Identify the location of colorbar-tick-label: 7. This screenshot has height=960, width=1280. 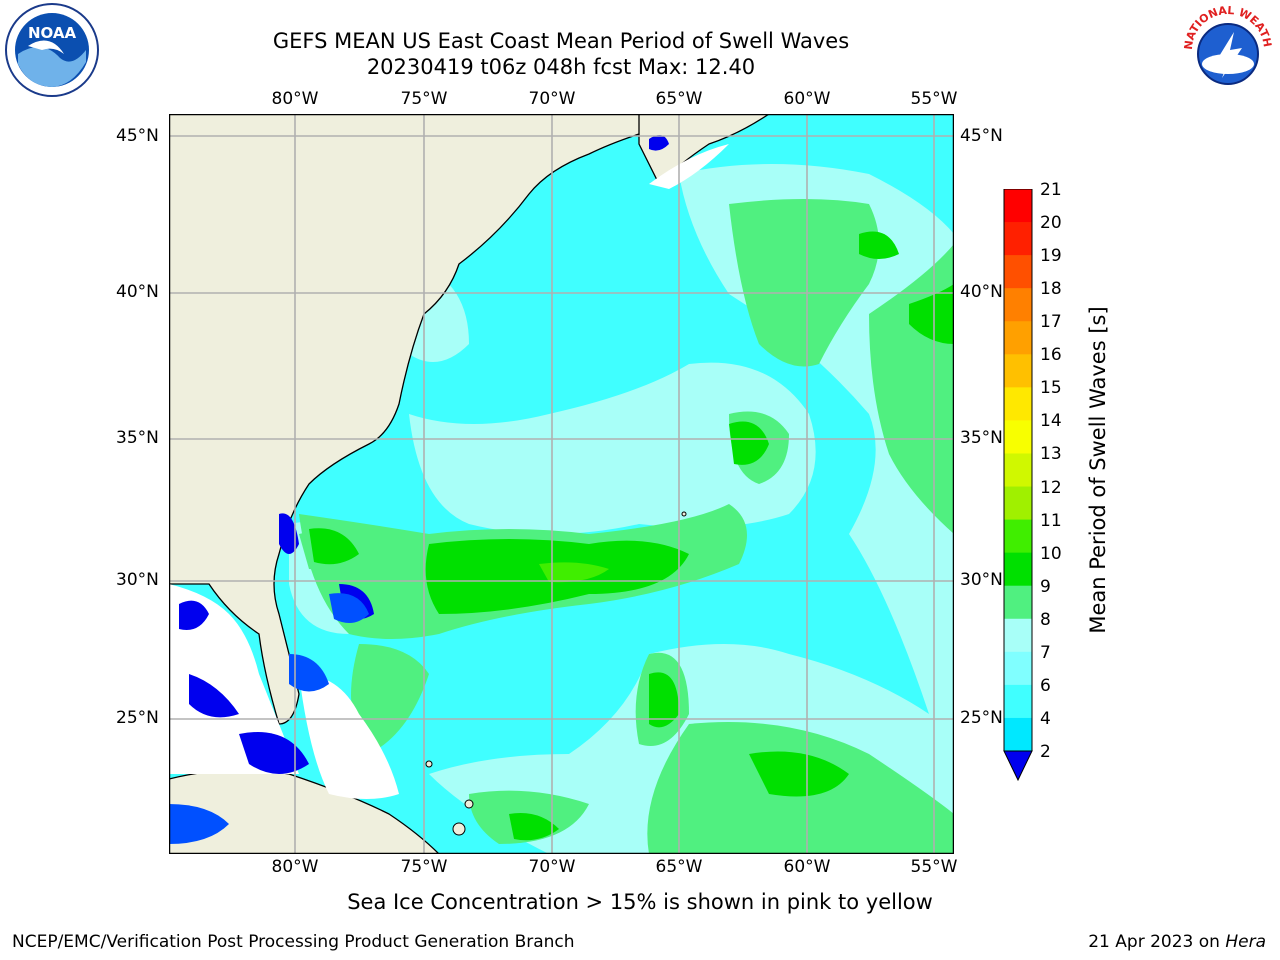
(1045, 652).